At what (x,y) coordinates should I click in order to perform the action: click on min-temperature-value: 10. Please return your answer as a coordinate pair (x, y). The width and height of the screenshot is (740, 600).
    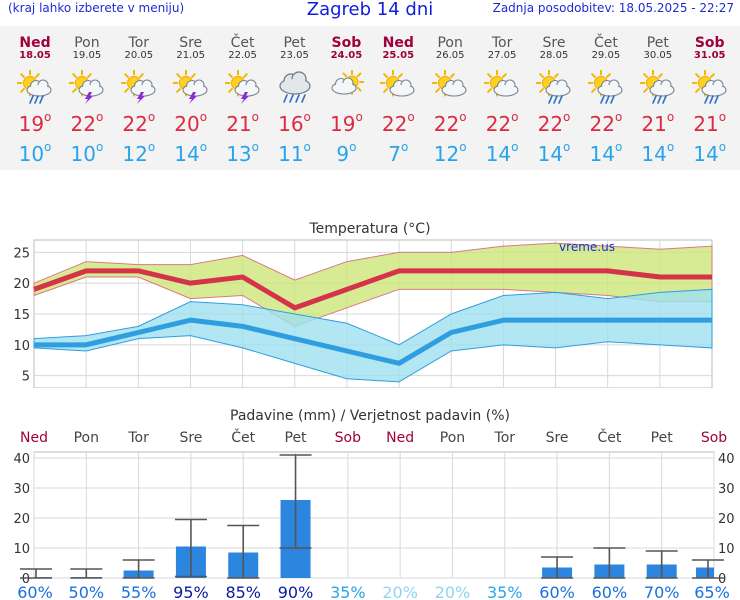
    Looking at the image, I should click on (83, 154).